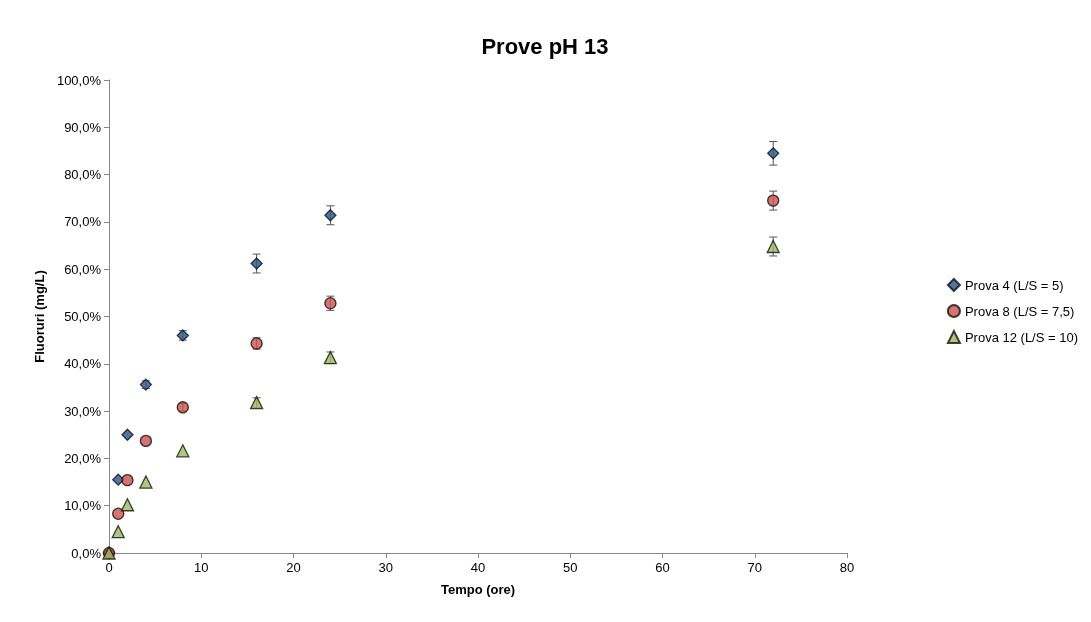 Image resolution: width=1091 pixels, height=622 pixels. What do you see at coordinates (847, 567) in the screenshot?
I see `x-tick-label: 80` at bounding box center [847, 567].